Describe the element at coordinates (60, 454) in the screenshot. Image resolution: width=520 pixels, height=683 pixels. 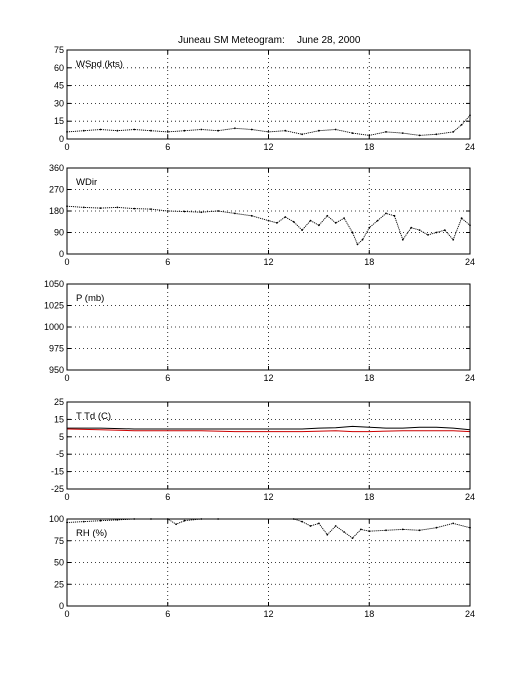
I see `y-tick-label: -5` at that location.